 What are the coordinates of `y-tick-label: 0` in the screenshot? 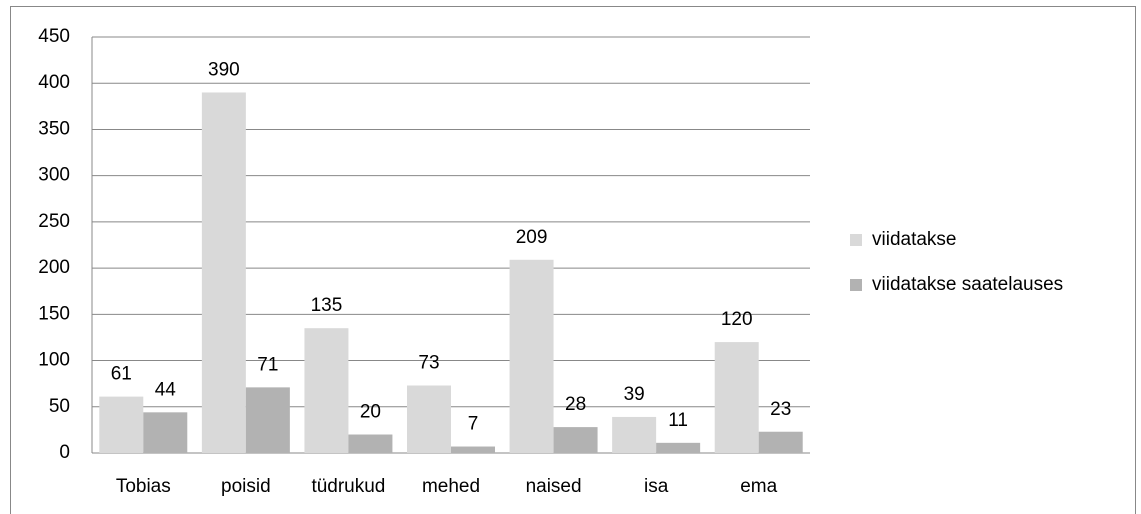 It's located at (64, 452).